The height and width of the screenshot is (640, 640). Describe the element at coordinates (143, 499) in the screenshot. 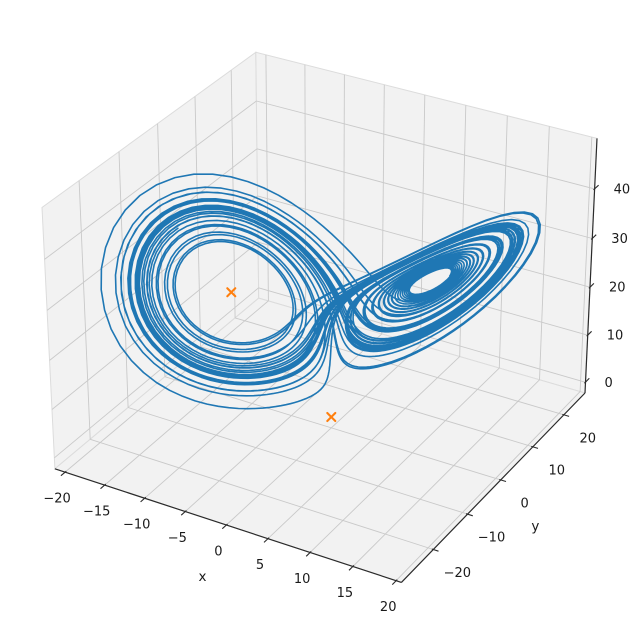

I see `x-tick--10-mark` at that location.